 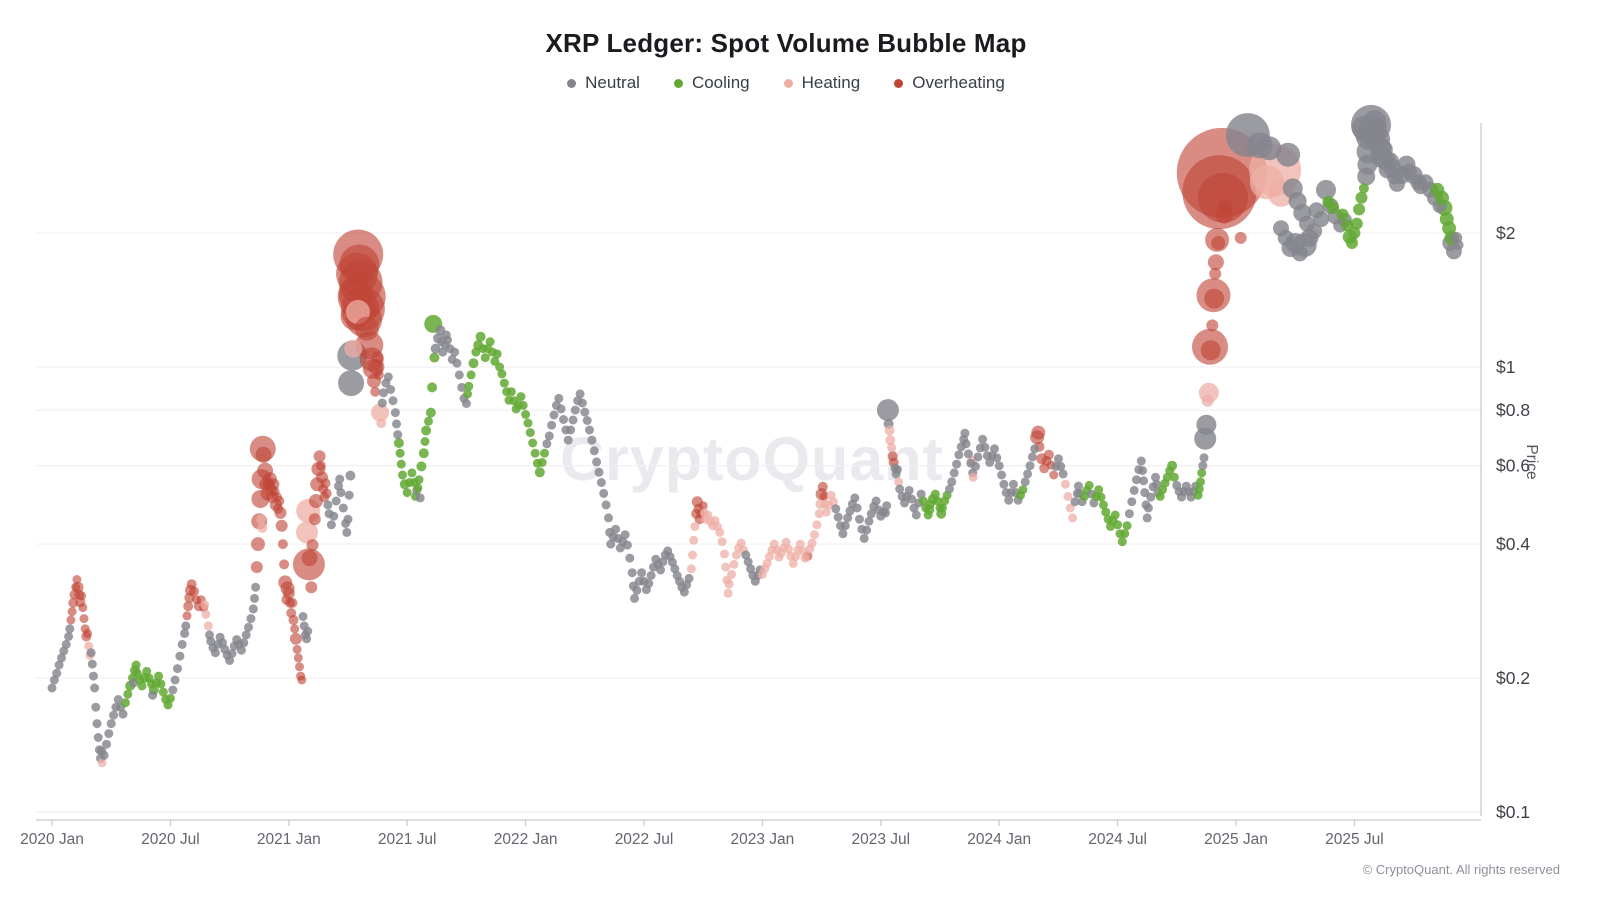 I want to click on x-tick-label: 2020 Jan, so click(x=52, y=839).